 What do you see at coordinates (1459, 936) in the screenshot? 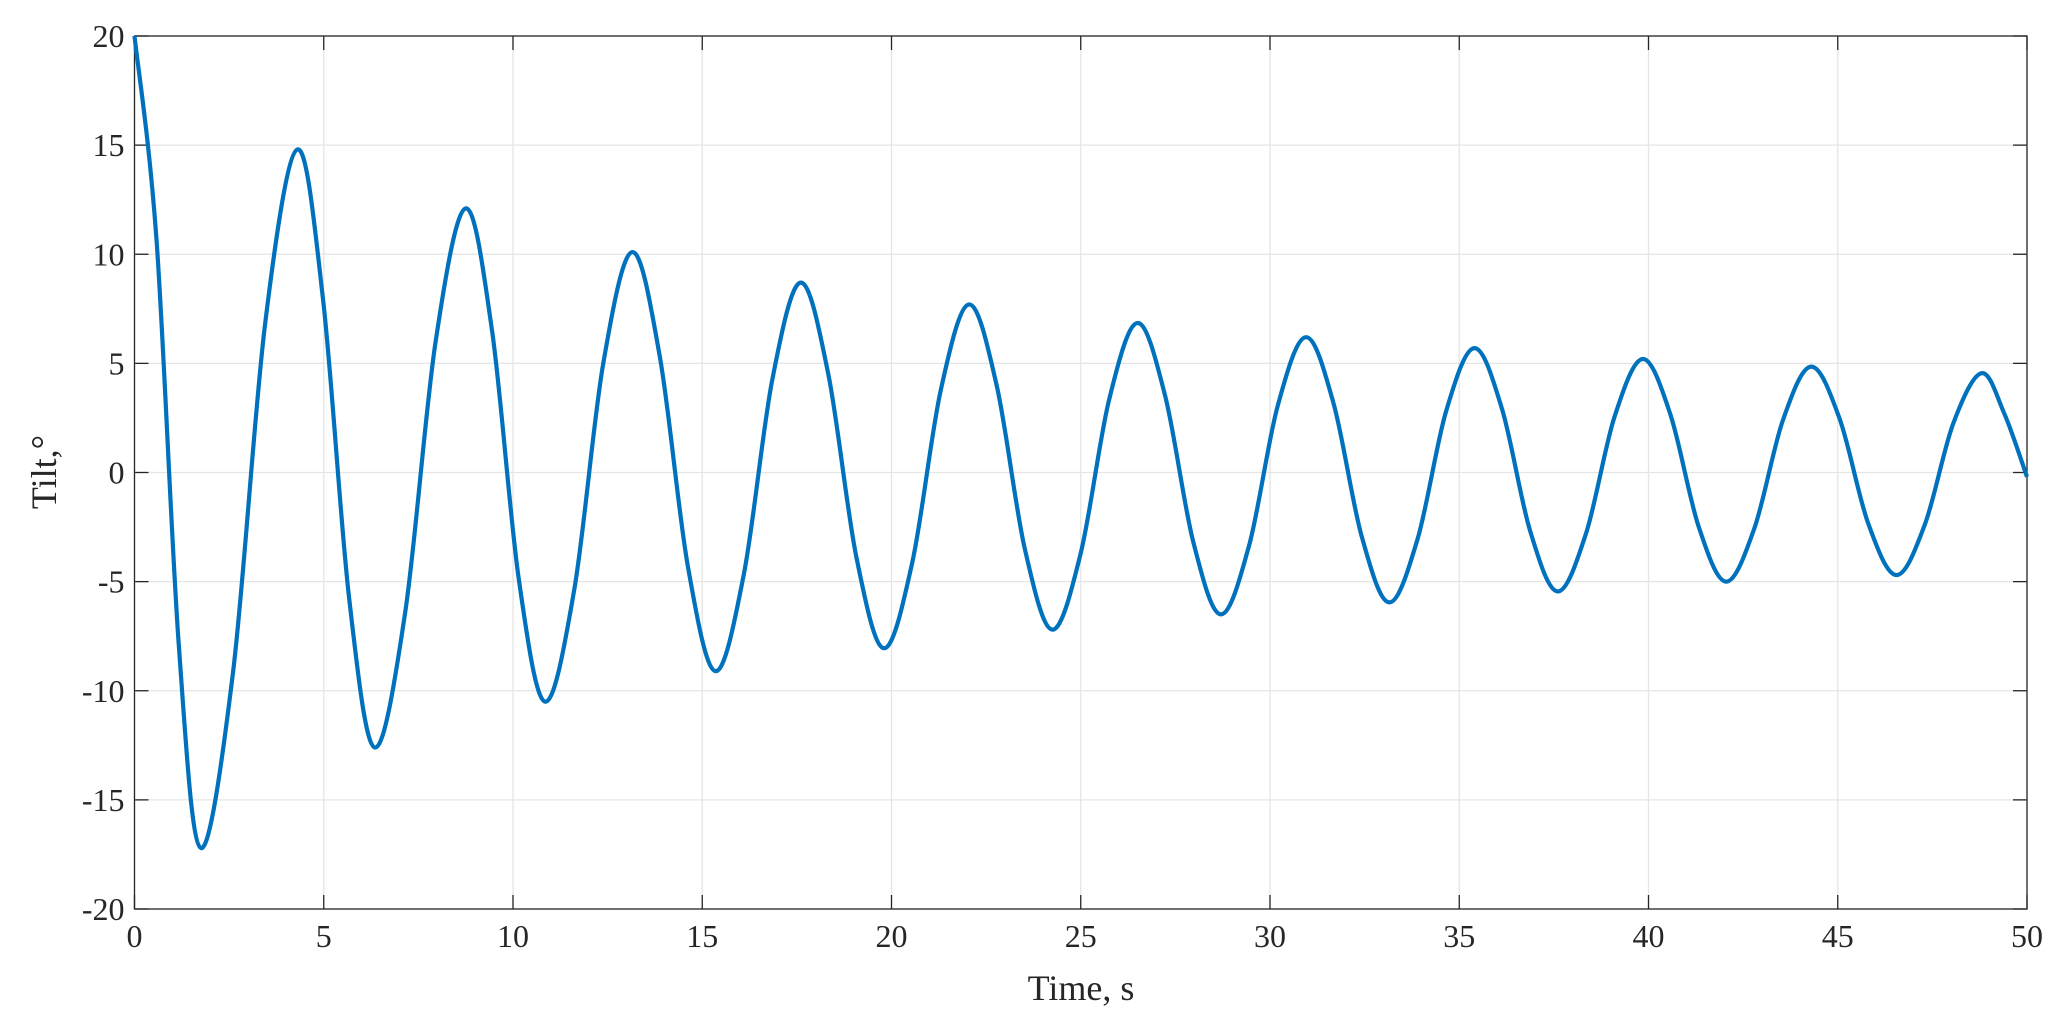
I see `x-tick-label: 35` at bounding box center [1459, 936].